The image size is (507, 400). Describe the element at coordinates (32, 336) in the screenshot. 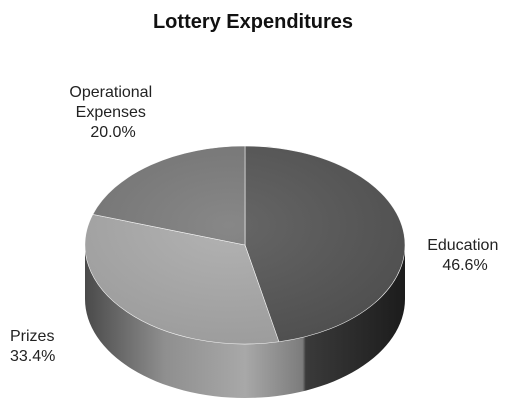

I see `prizes-name: Prizes` at that location.